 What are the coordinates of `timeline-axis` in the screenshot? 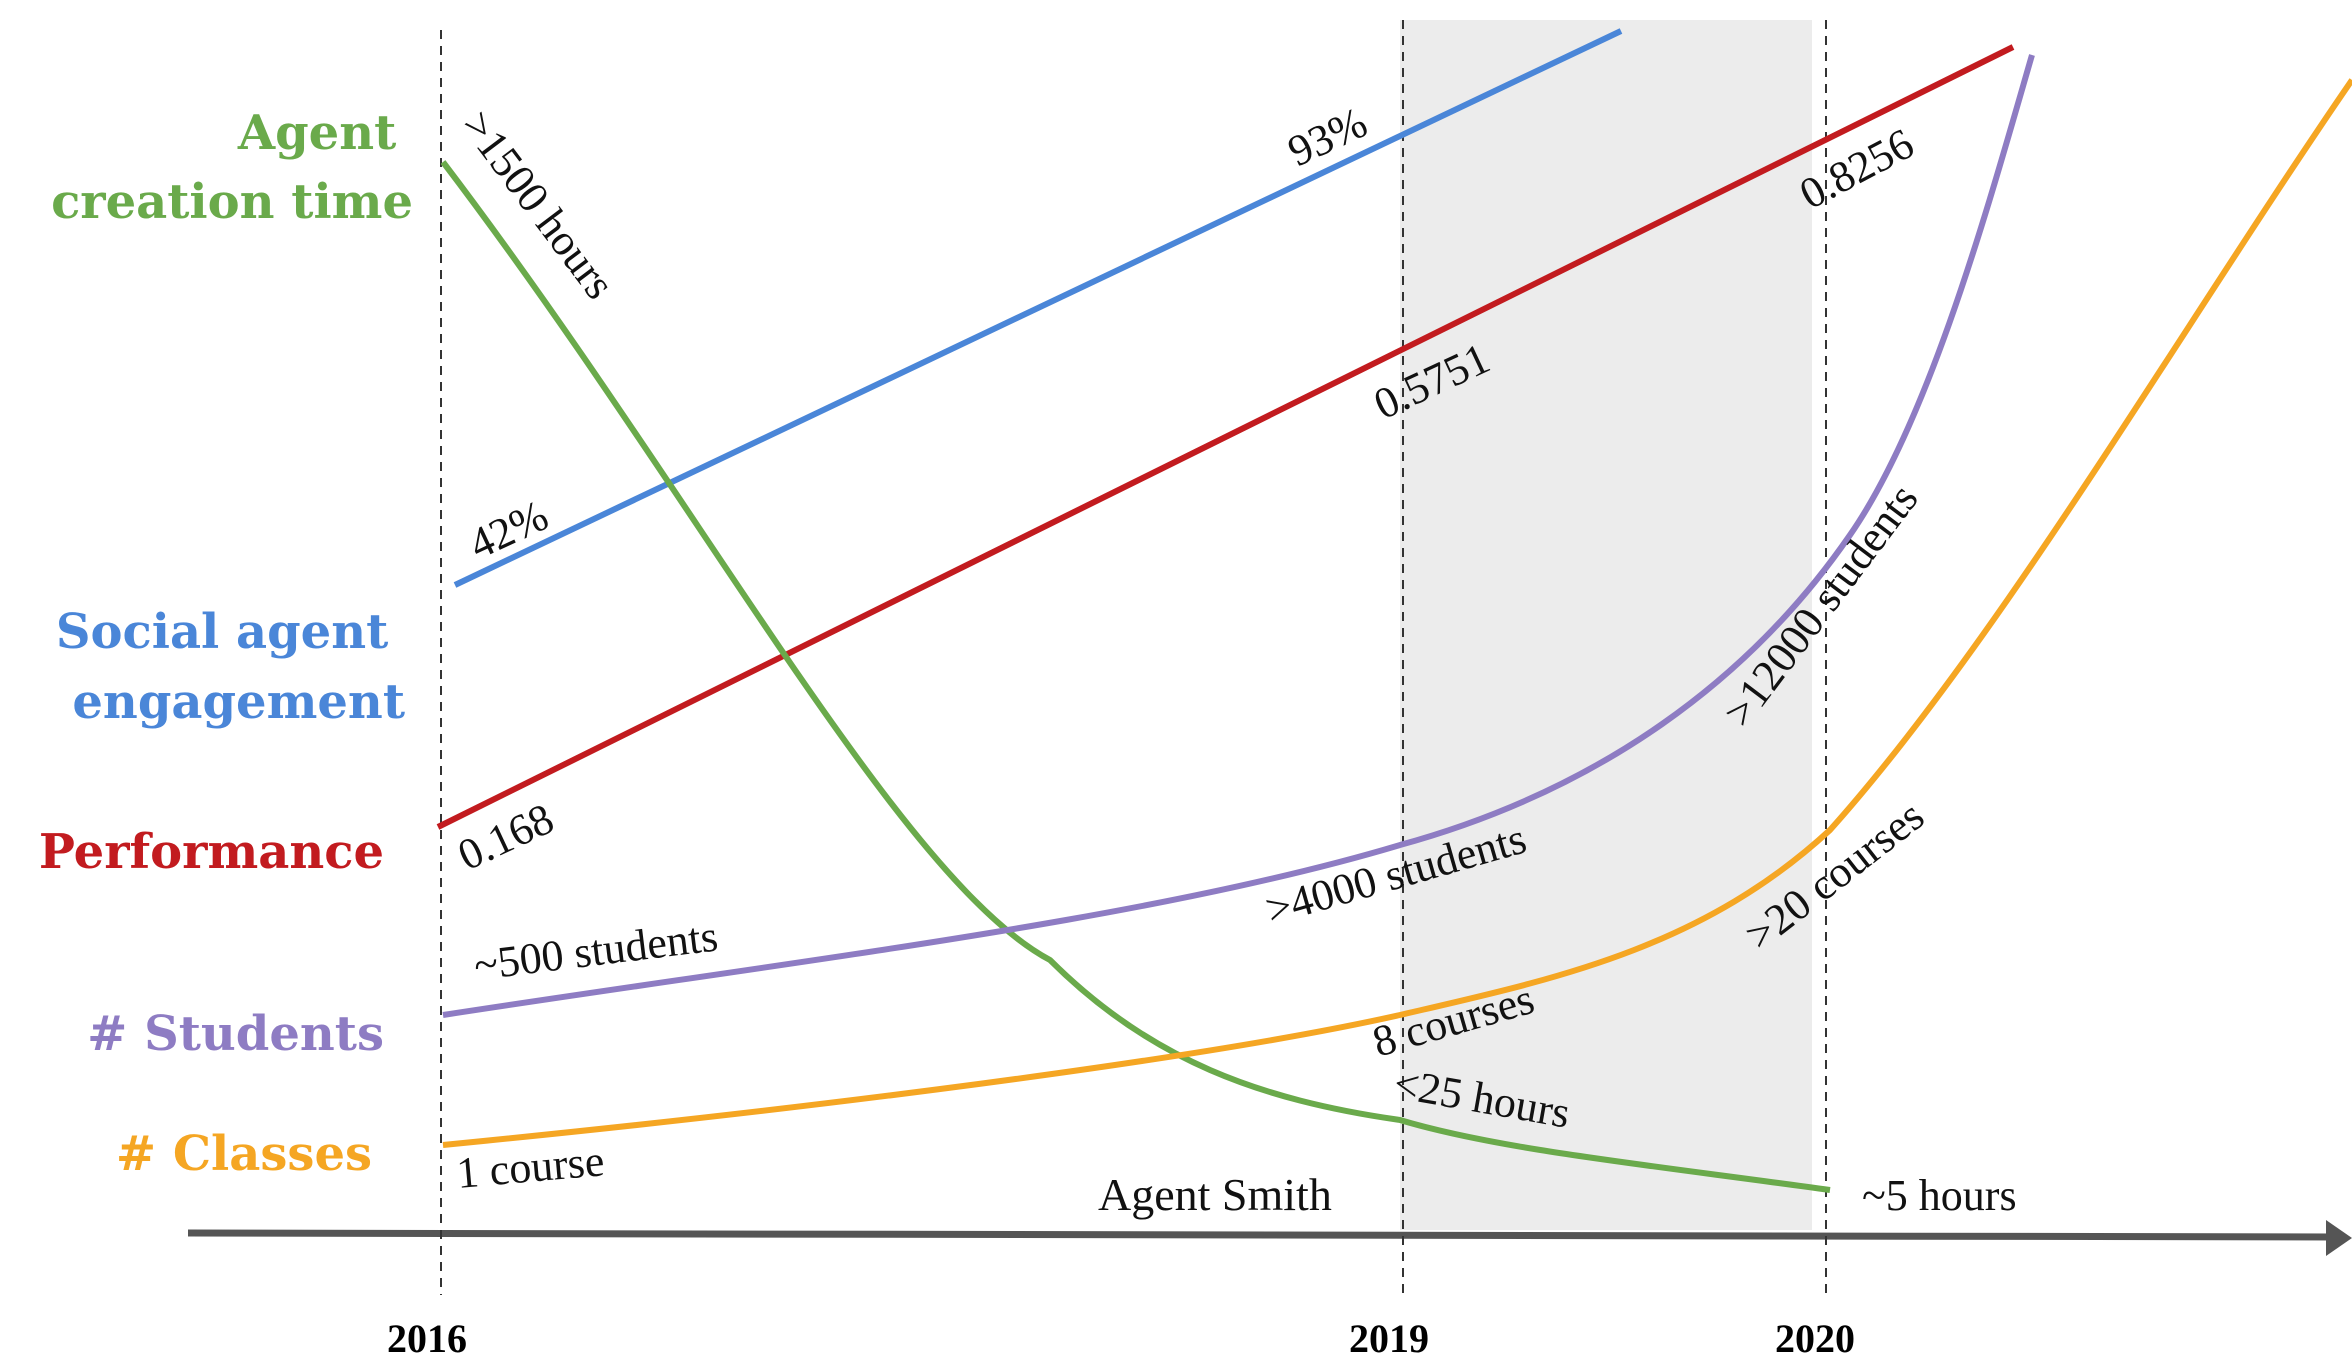 It's located at (1261, 1235).